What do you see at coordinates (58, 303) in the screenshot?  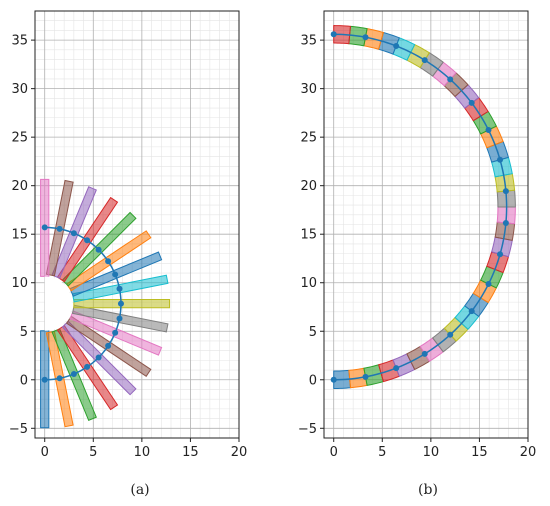 I see `fan-hole` at bounding box center [58, 303].